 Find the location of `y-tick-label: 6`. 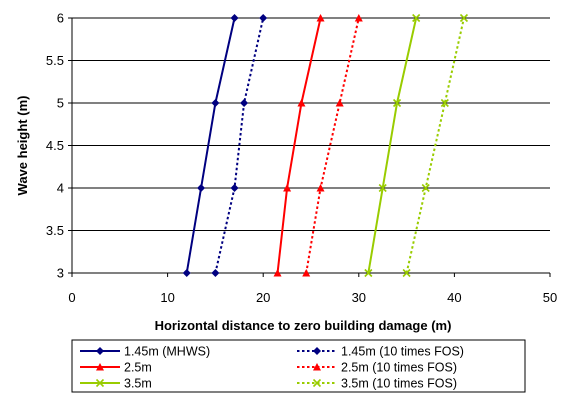

y-tick-label: 6 is located at coordinates (60, 18).